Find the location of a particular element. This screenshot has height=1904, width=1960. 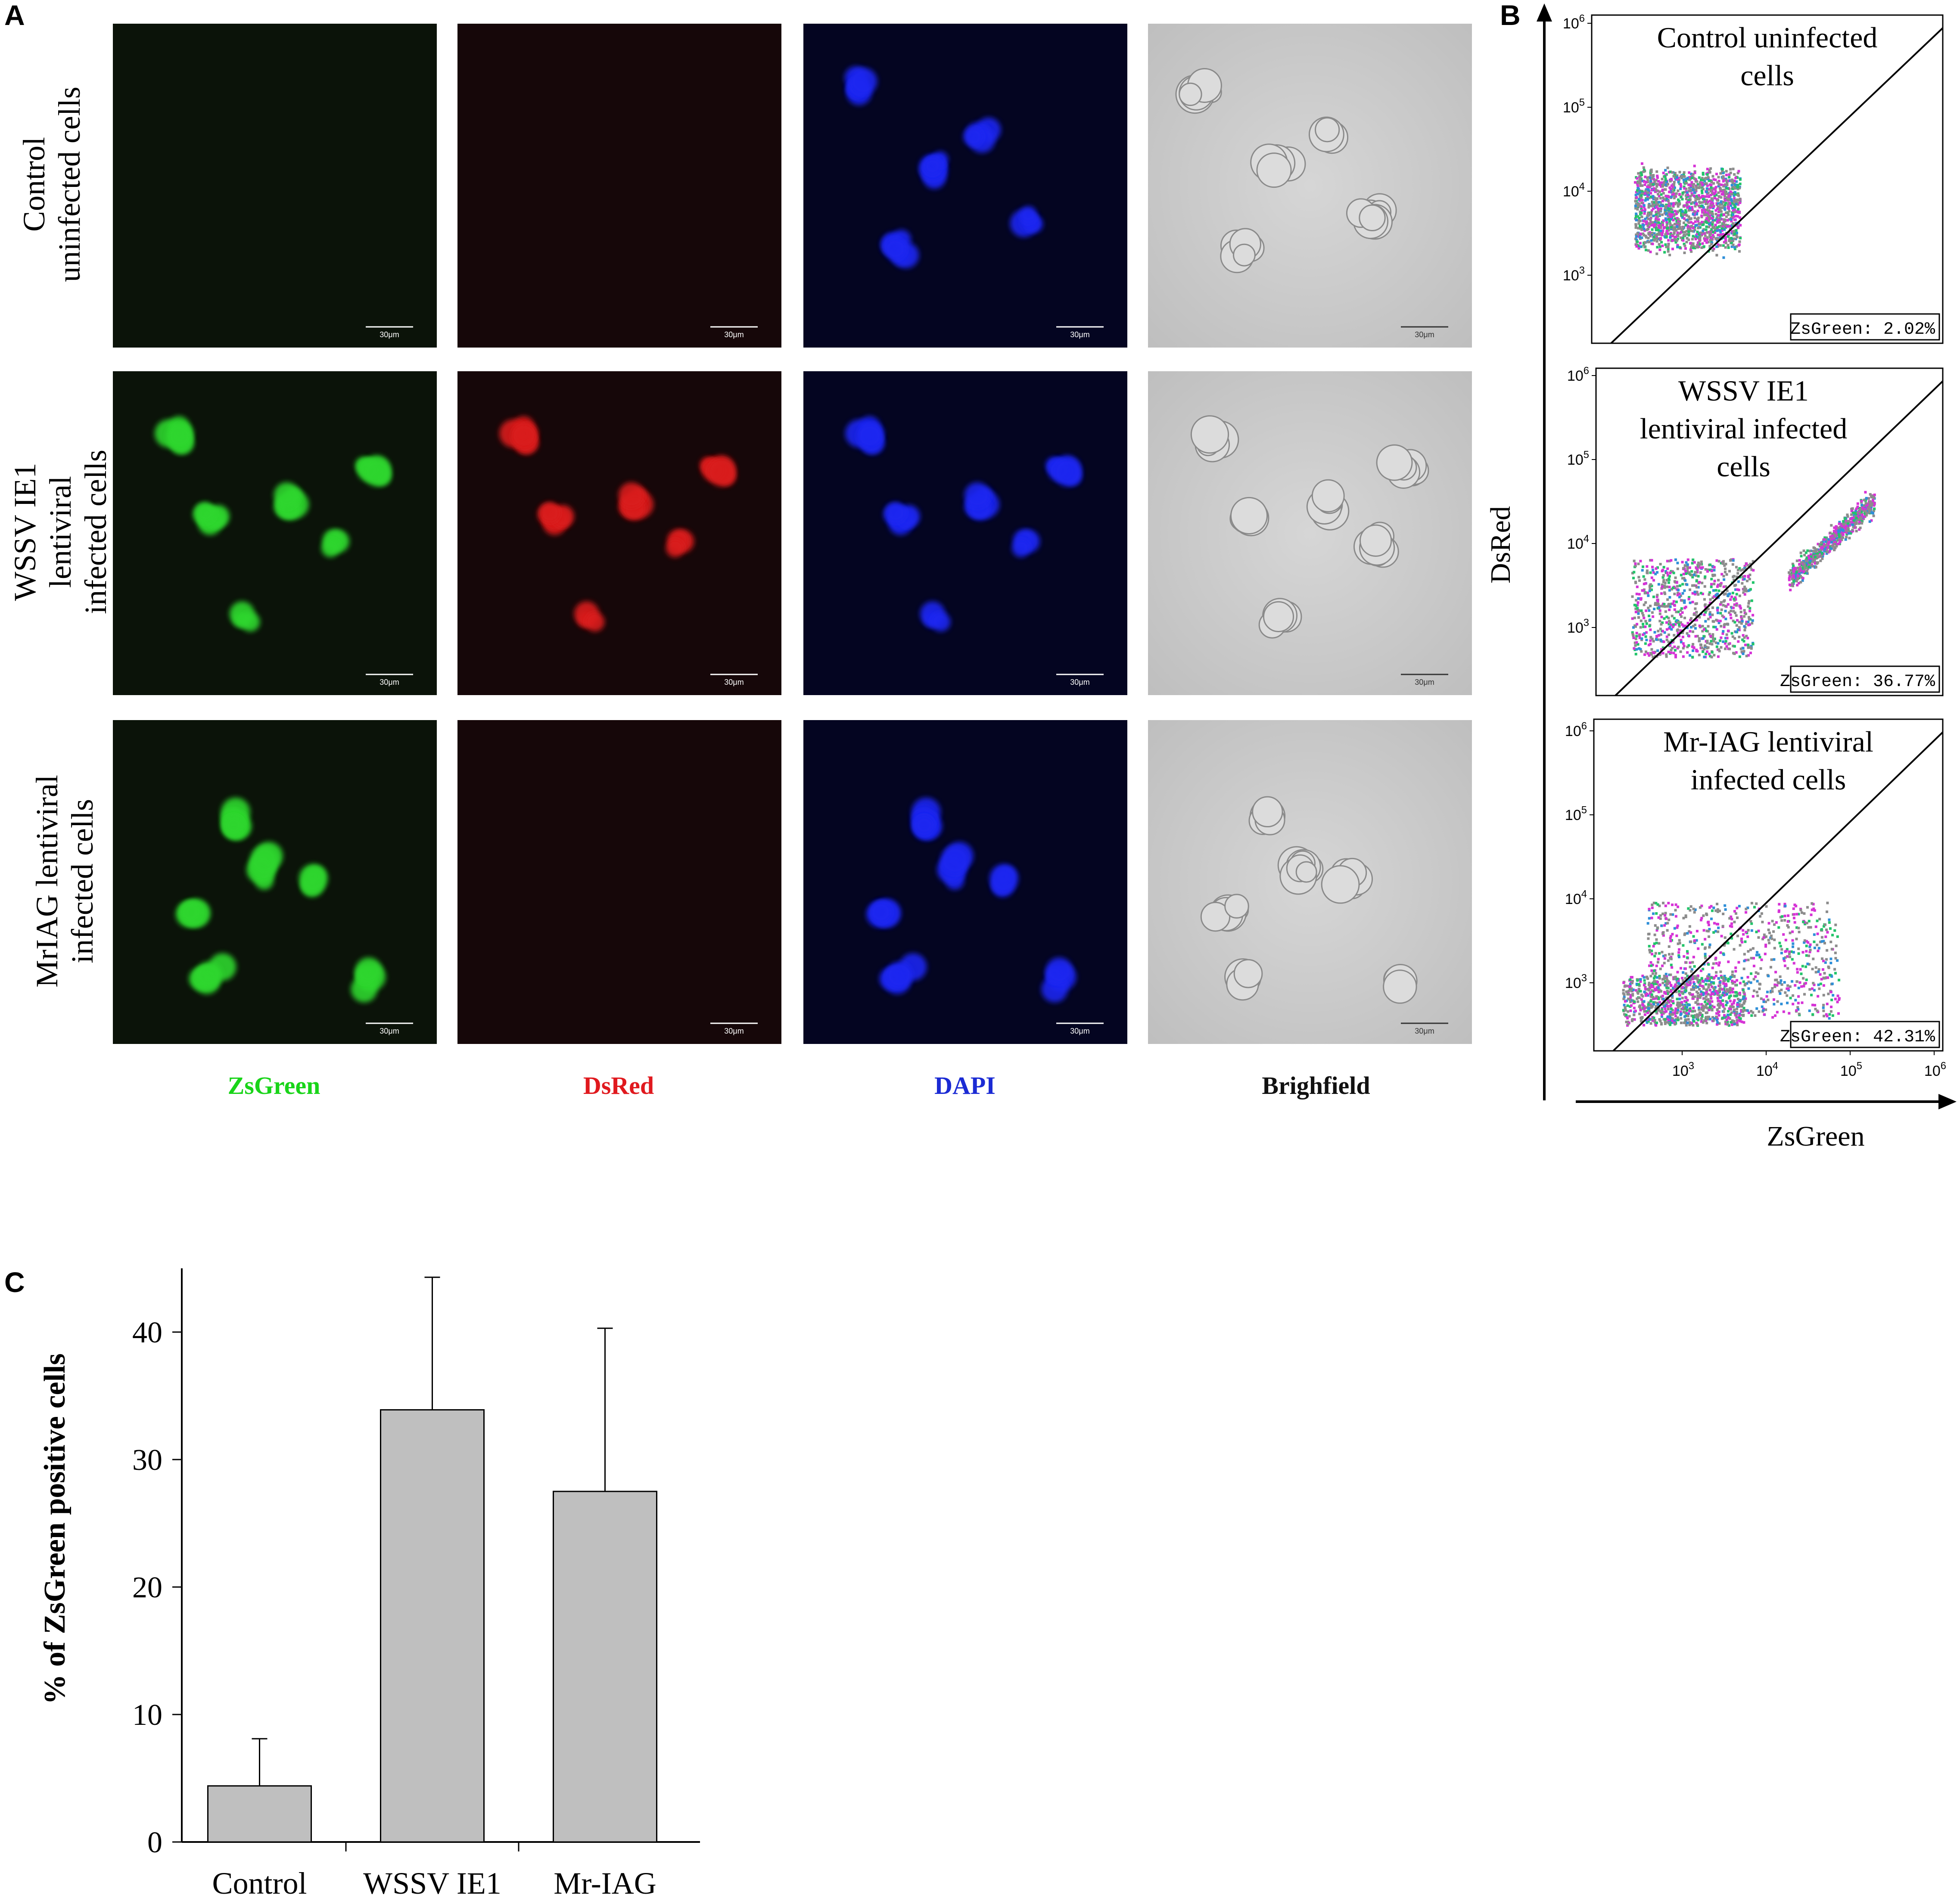

flow-y-axis-label: DsRed is located at coordinates (1501, 545).